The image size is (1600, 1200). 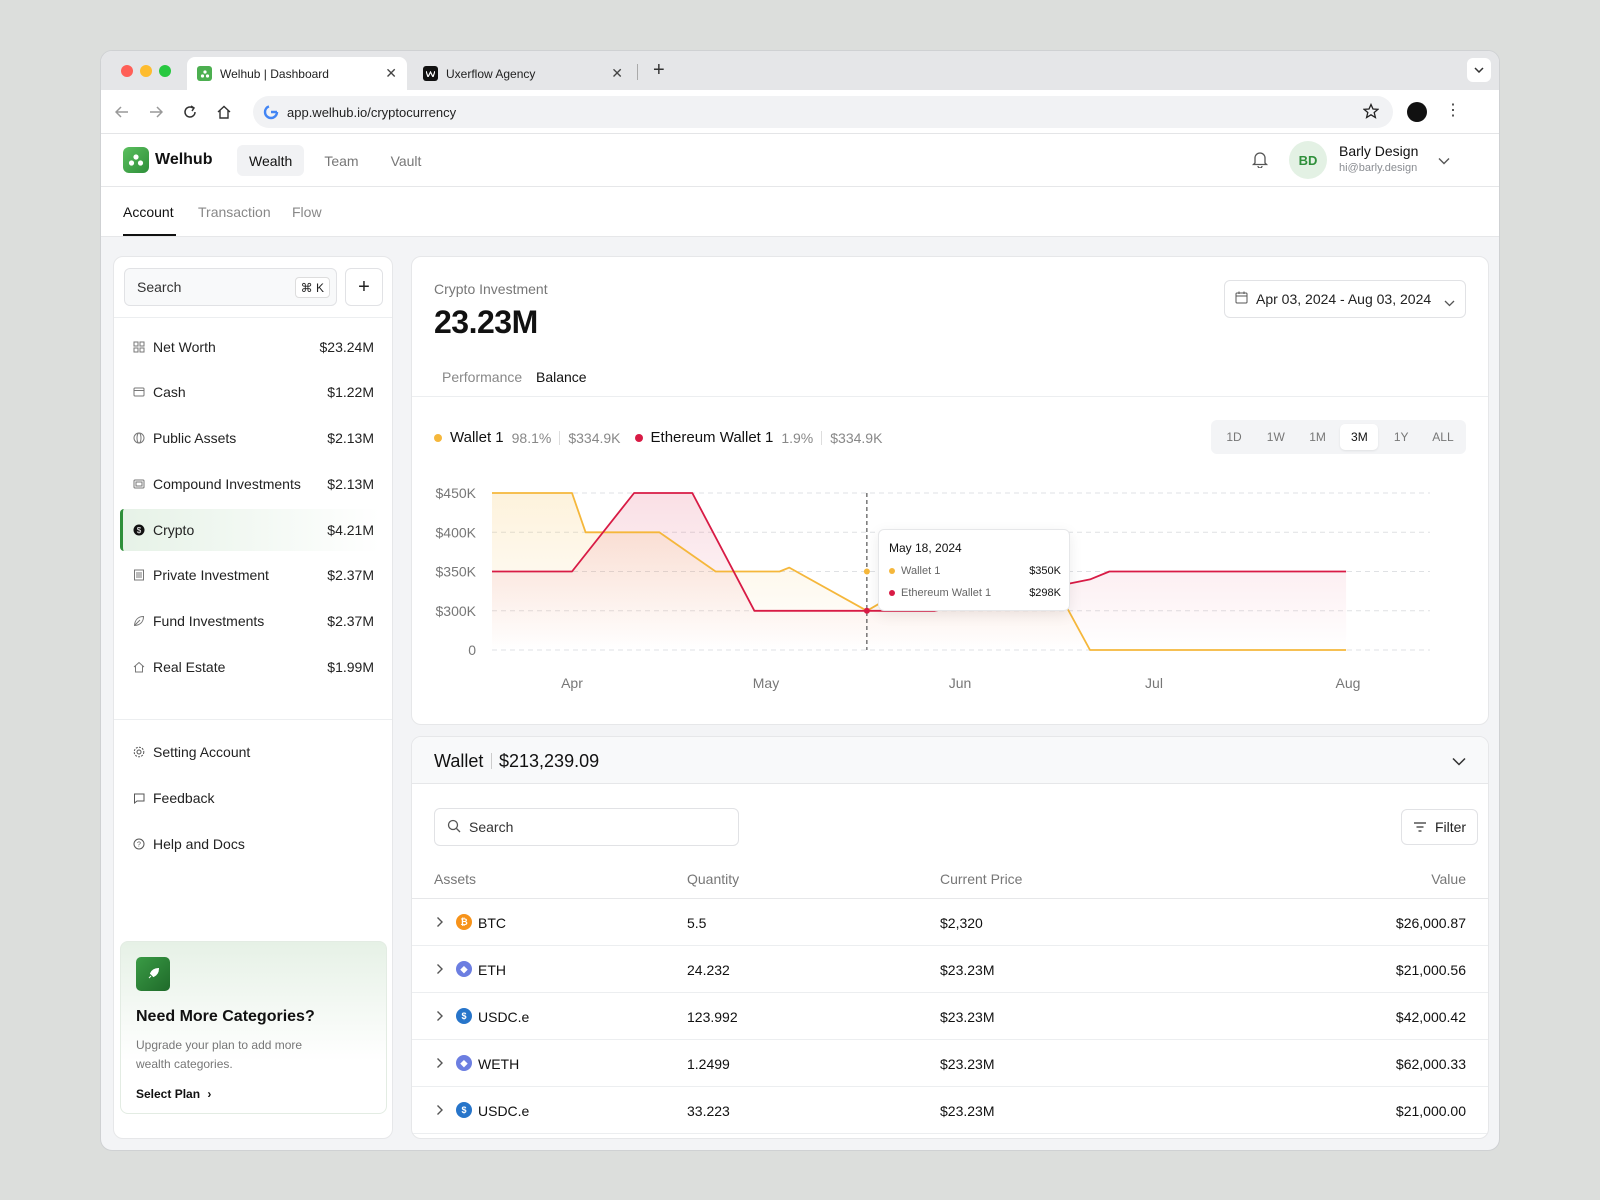 I want to click on sidebar-search-input: Search ⌘ K, so click(x=230, y=287).